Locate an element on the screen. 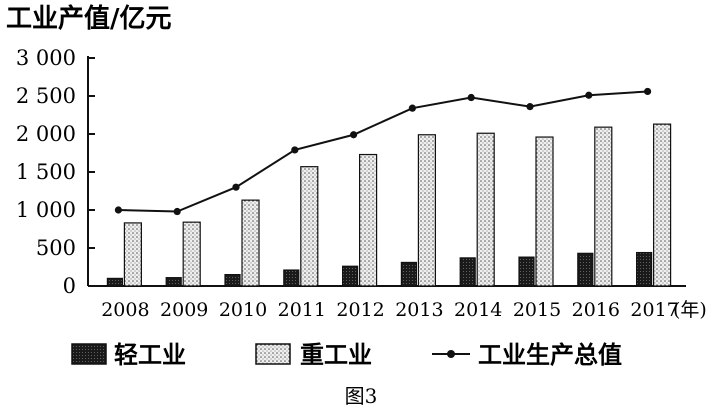  total-point-2012 is located at coordinates (354, 135).